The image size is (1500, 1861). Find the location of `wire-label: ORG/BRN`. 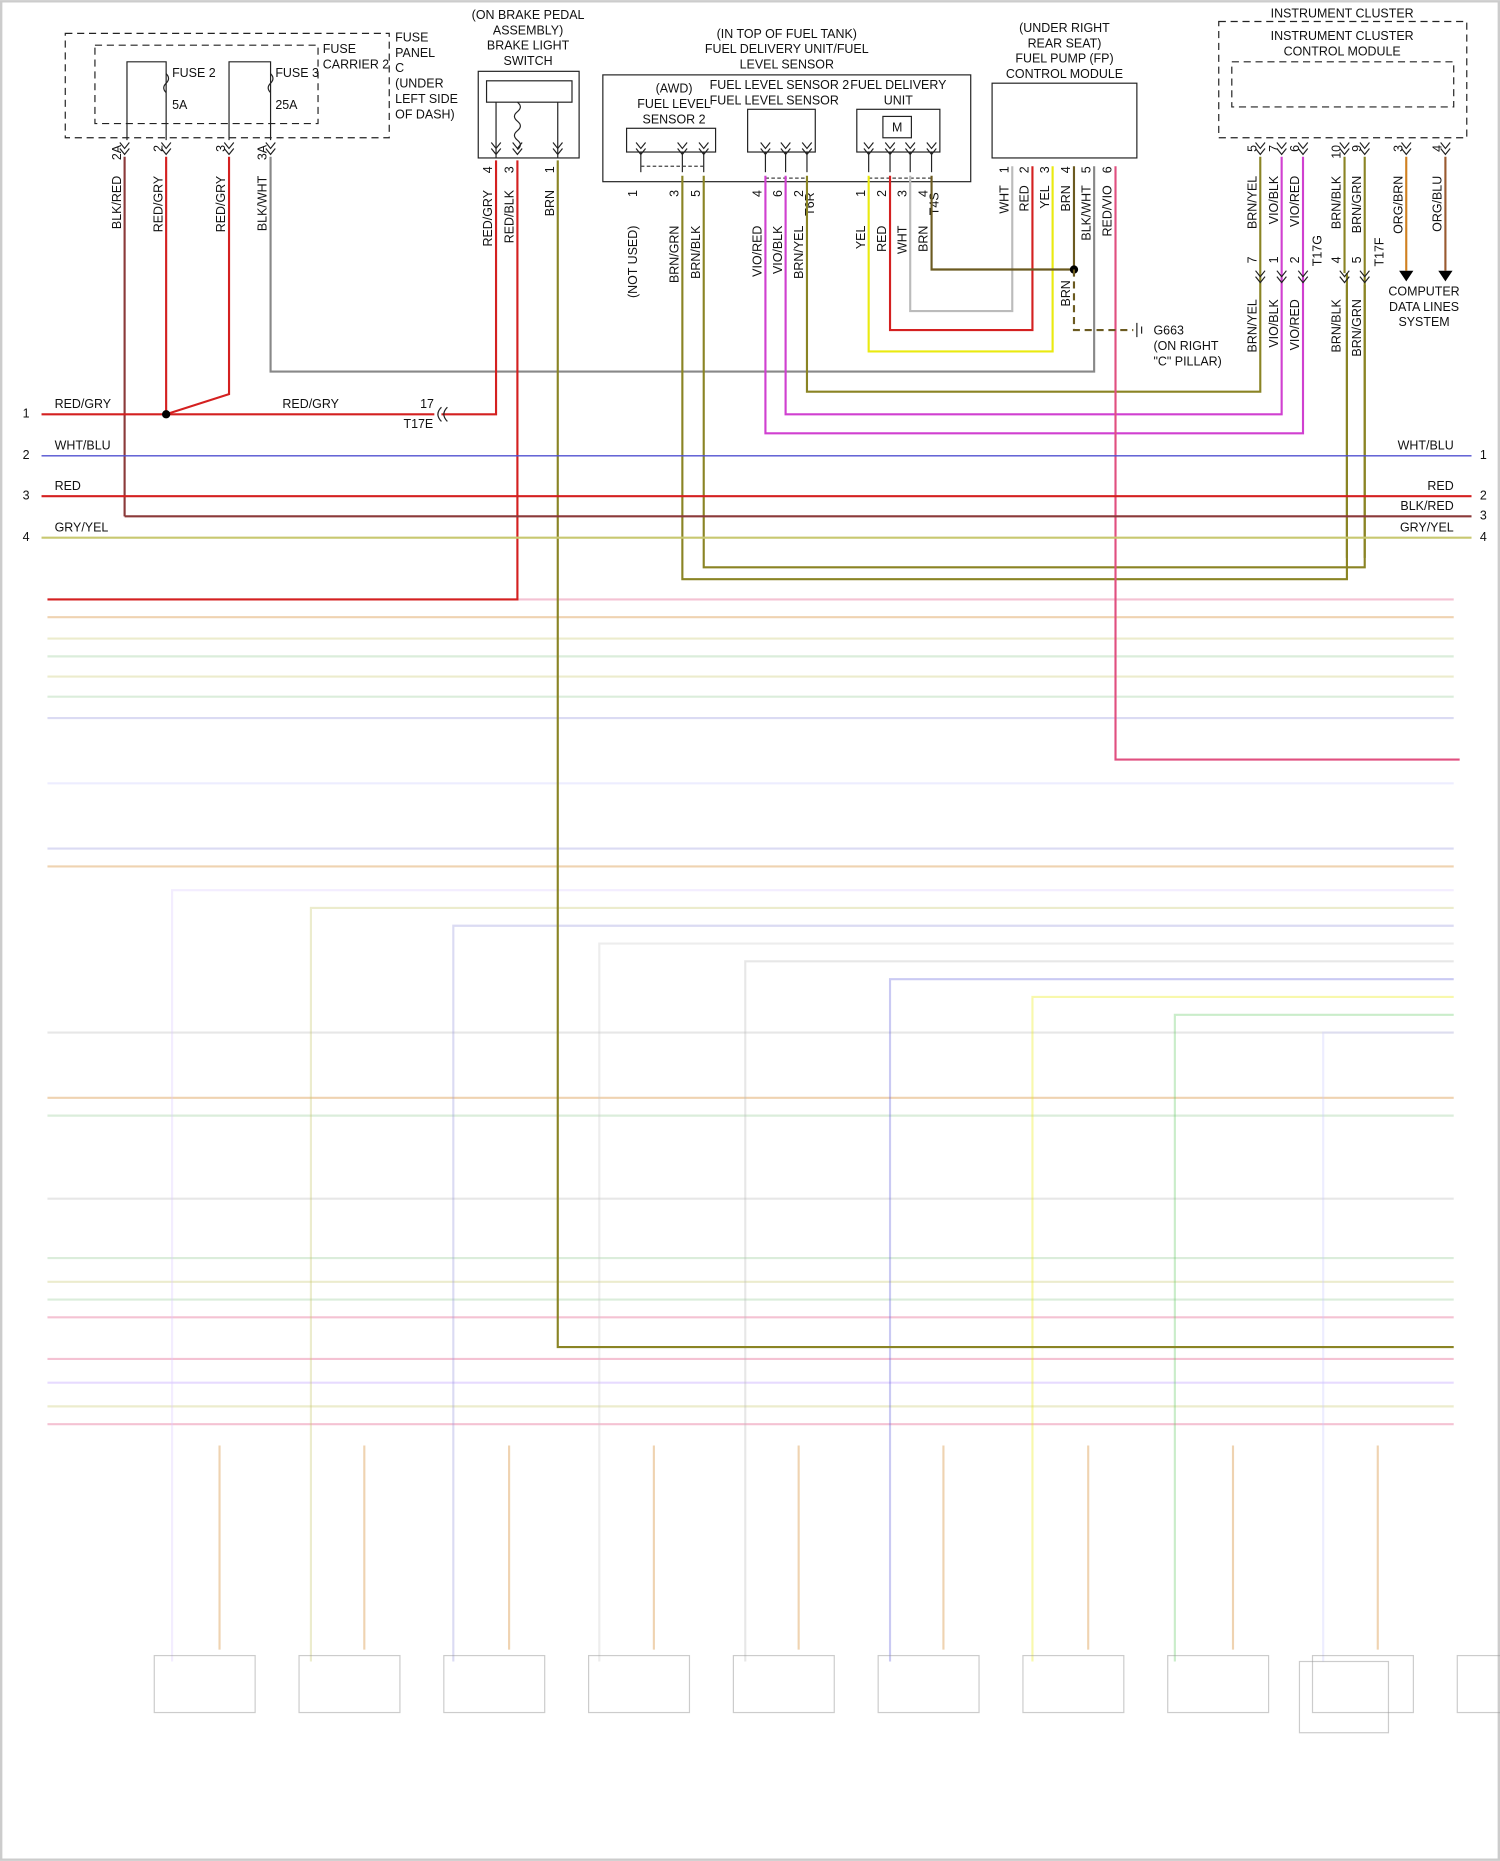

wire-label: ORG/BRN is located at coordinates (1398, 205).